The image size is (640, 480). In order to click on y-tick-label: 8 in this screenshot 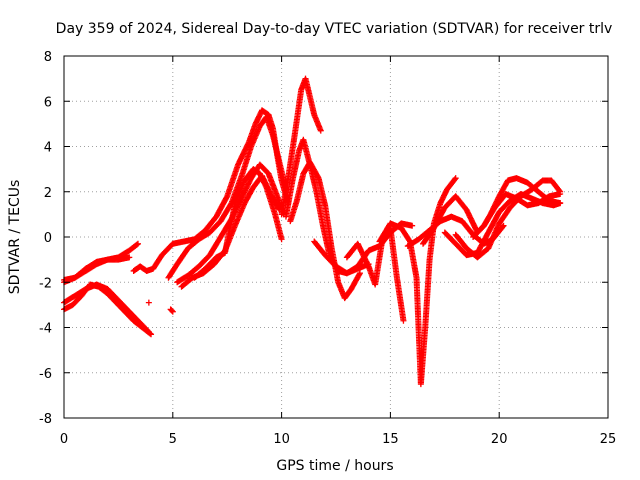, I will do `click(48, 57)`.